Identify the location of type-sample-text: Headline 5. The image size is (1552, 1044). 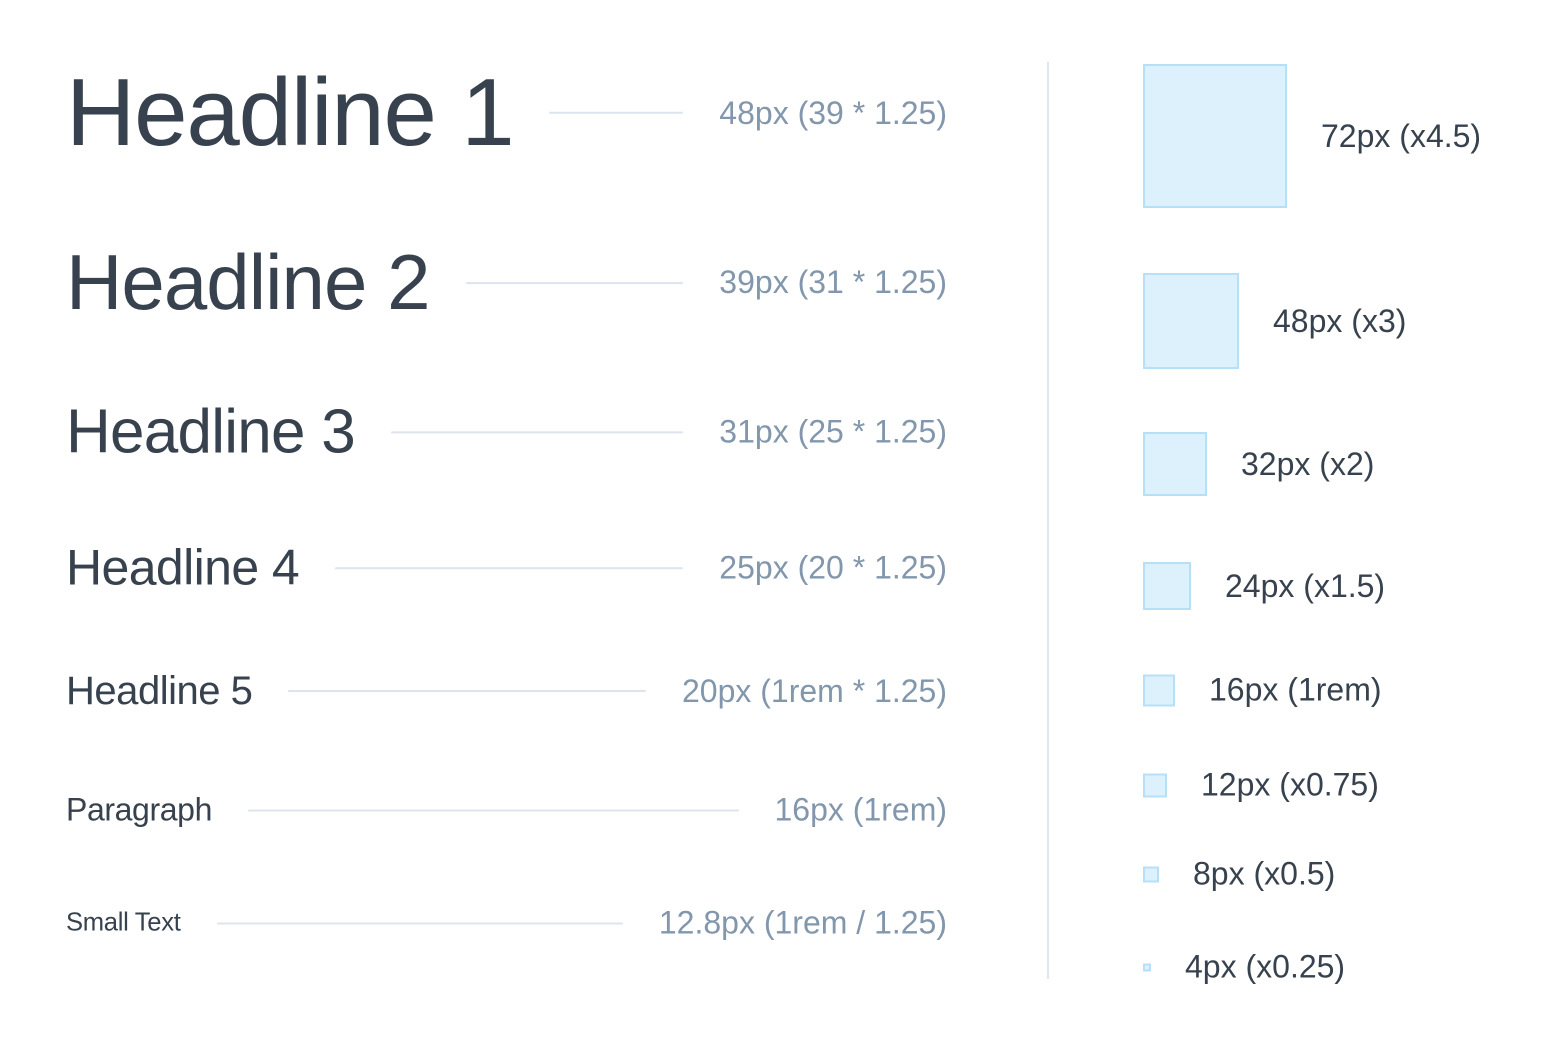
(159, 691).